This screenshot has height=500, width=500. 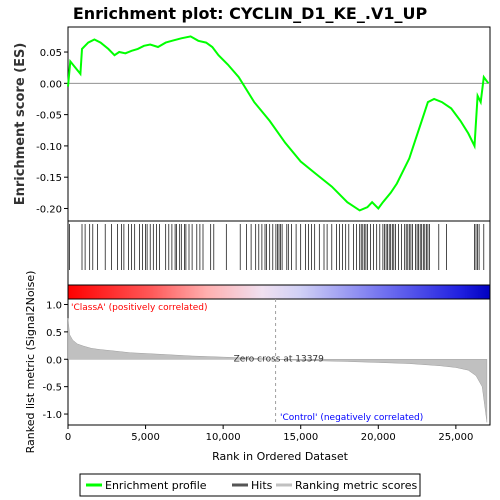 I want to click on metric-ytick-label: 1.0, so click(x=54, y=305).